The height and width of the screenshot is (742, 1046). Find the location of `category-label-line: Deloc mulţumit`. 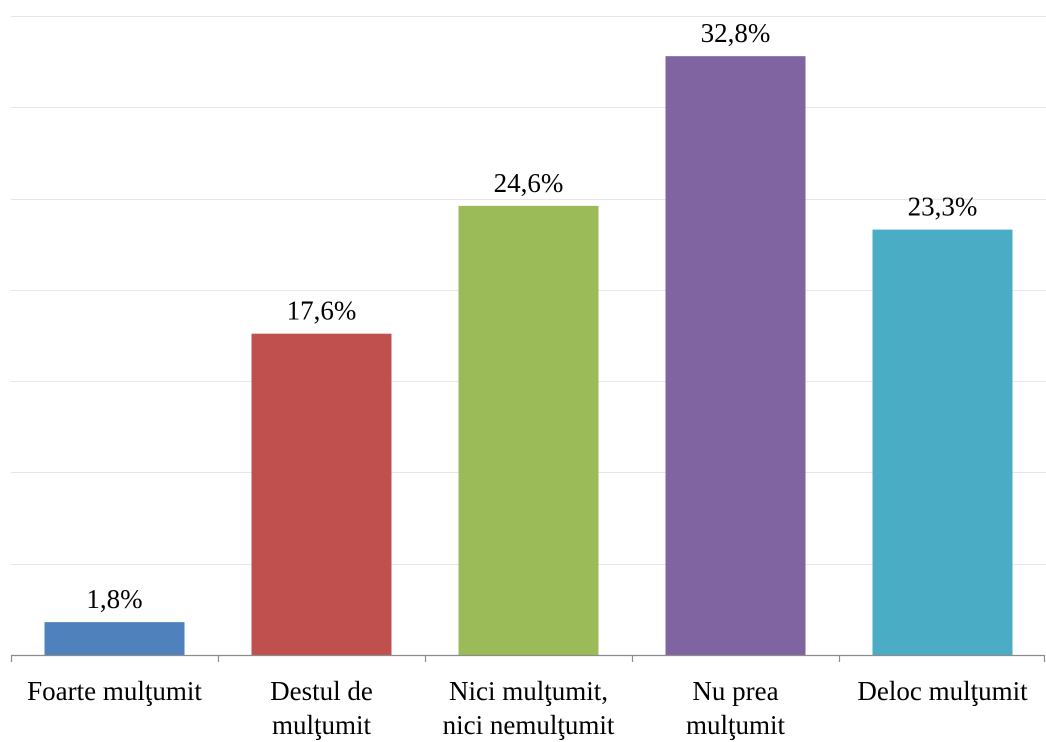

category-label-line: Deloc mulţumit is located at coordinates (942, 691).